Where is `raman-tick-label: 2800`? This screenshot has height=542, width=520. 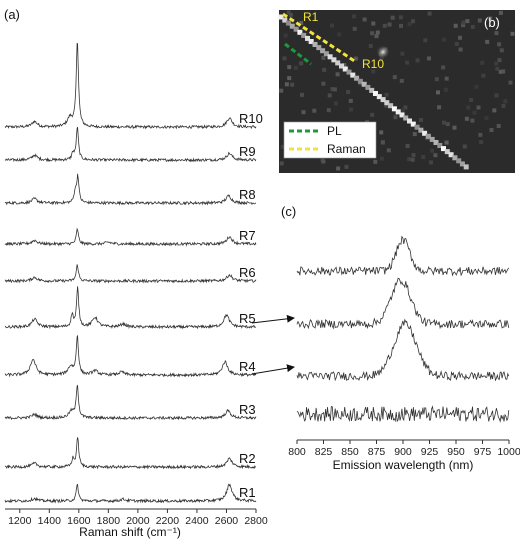 raman-tick-label: 2800 is located at coordinates (256, 521).